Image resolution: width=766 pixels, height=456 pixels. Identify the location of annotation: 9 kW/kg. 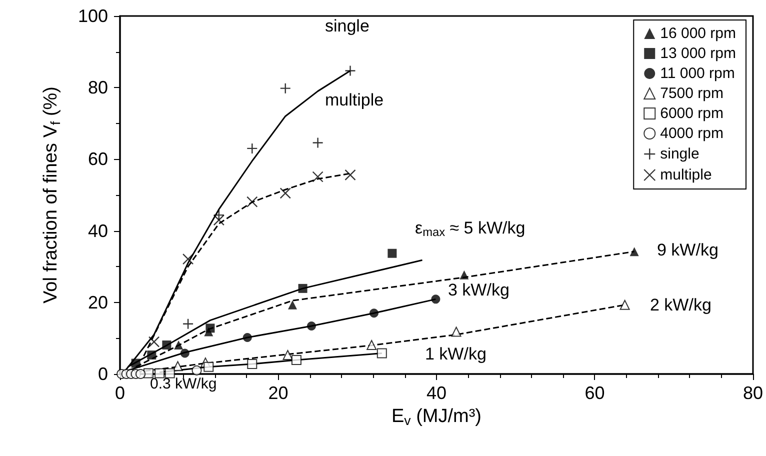
(687, 250).